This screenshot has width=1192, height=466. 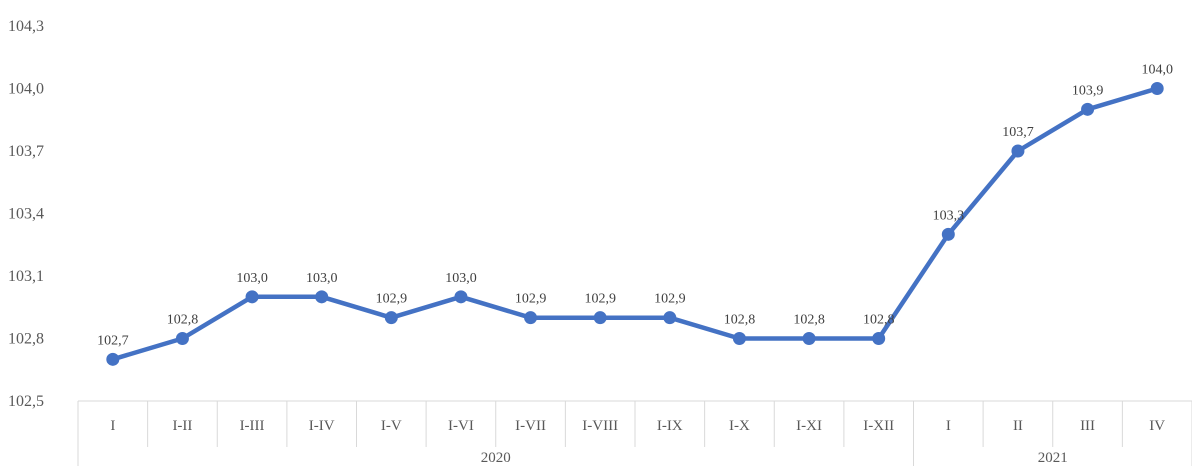 I want to click on x-group-label: 2020, so click(x=496, y=458).